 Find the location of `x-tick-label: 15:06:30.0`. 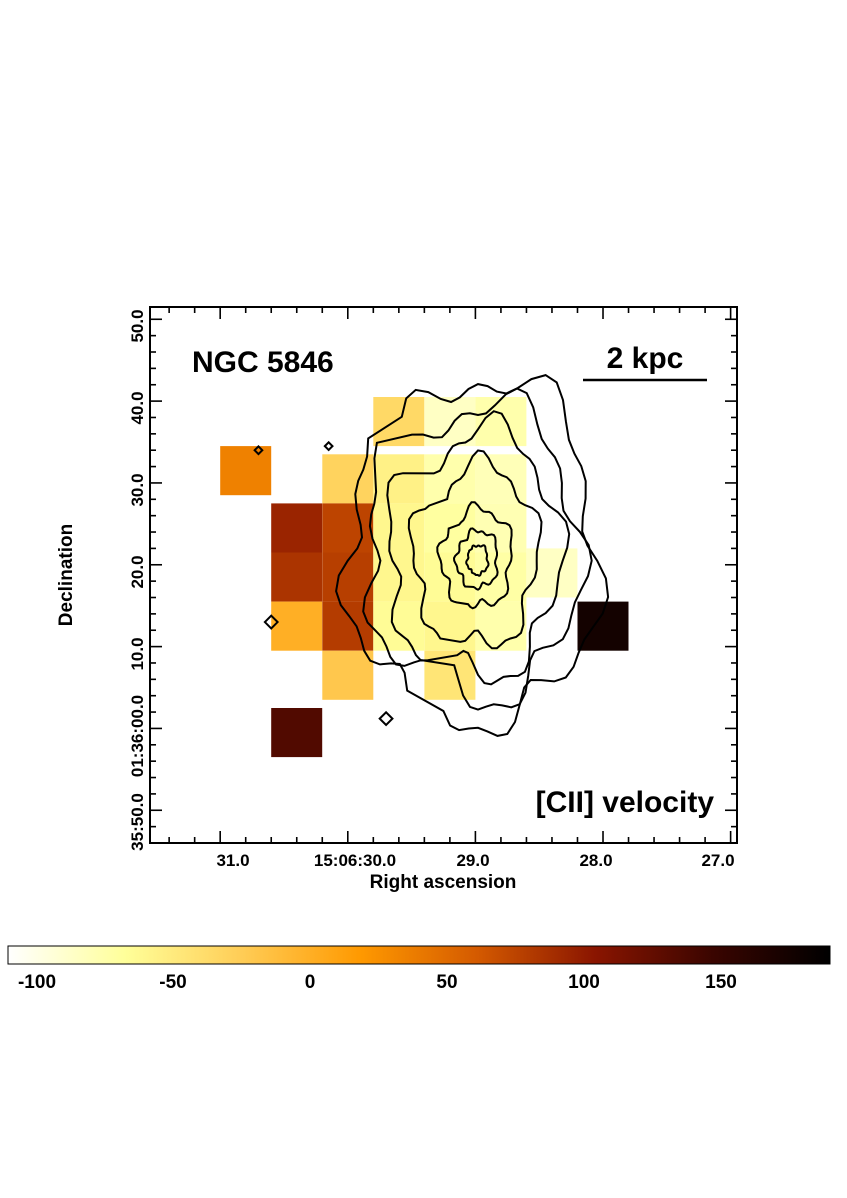

x-tick-label: 15:06:30.0 is located at coordinates (355, 860).